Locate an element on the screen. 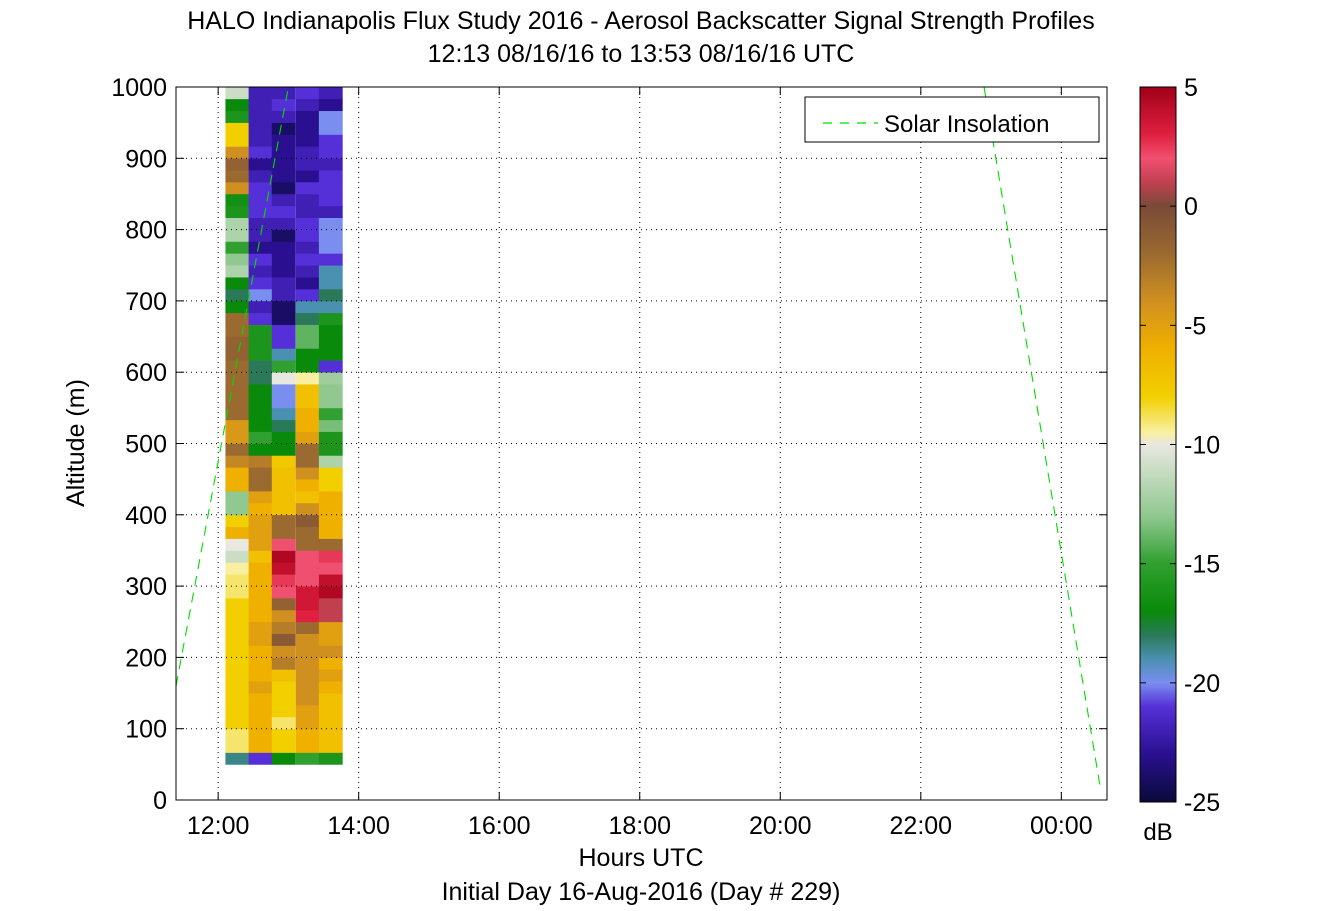  legend: Solar Insolation is located at coordinates (952, 119).